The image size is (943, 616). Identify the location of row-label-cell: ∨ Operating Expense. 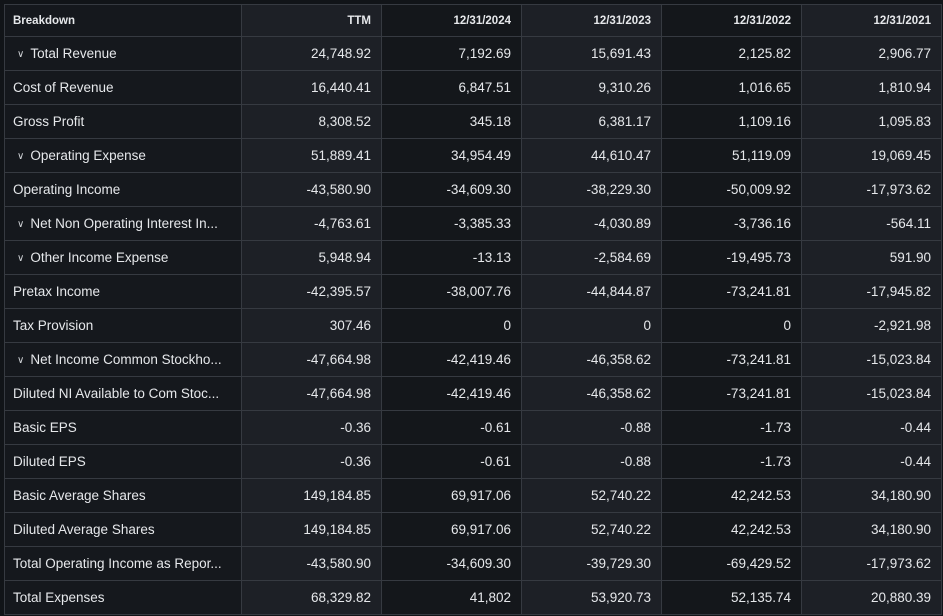
(123, 155).